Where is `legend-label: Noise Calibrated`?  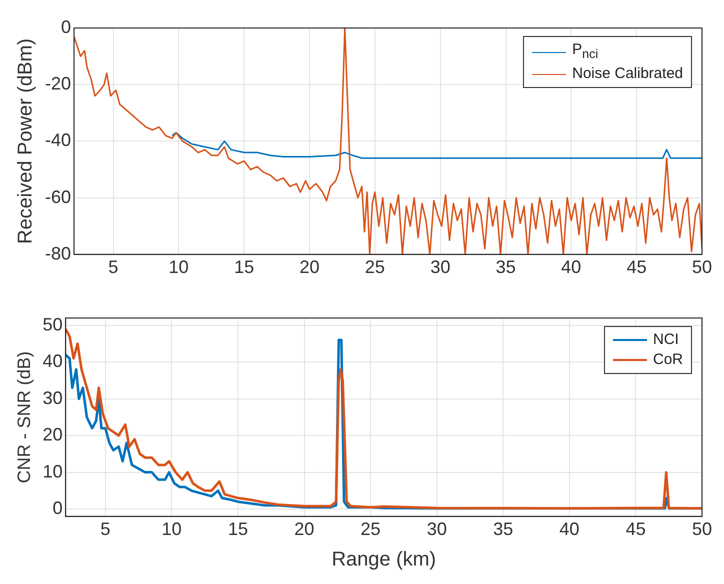 legend-label: Noise Calibrated is located at coordinates (627, 74).